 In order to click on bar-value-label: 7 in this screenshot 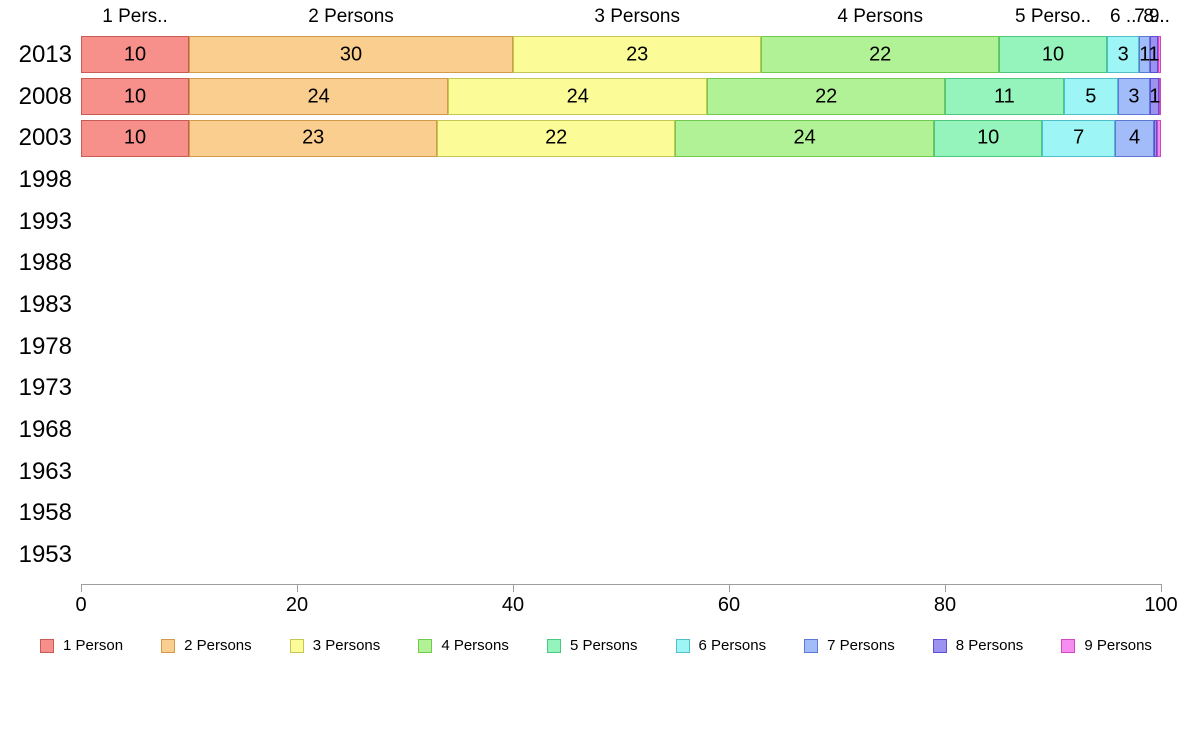, I will do `click(1079, 137)`.